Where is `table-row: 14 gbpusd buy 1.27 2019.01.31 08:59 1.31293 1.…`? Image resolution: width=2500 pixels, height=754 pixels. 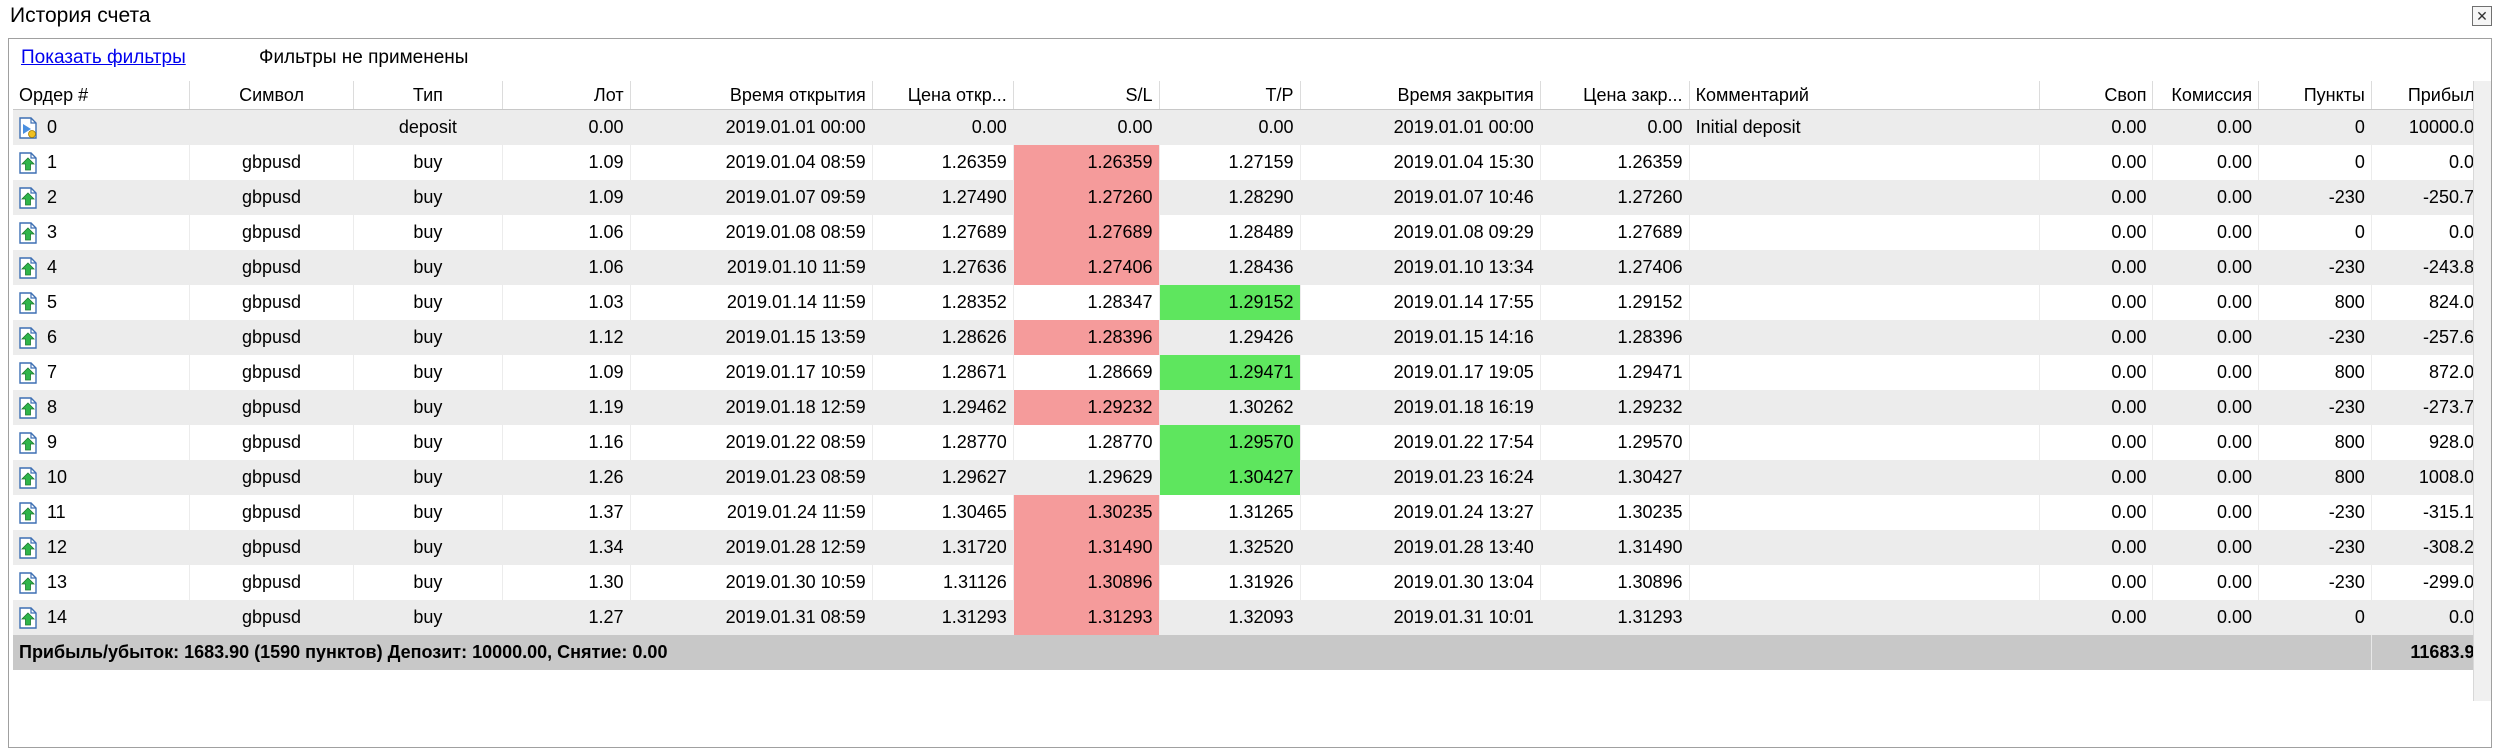 table-row: 14 gbpusd buy 1.27 2019.01.31 08:59 1.31293 1.… is located at coordinates (1252, 617).